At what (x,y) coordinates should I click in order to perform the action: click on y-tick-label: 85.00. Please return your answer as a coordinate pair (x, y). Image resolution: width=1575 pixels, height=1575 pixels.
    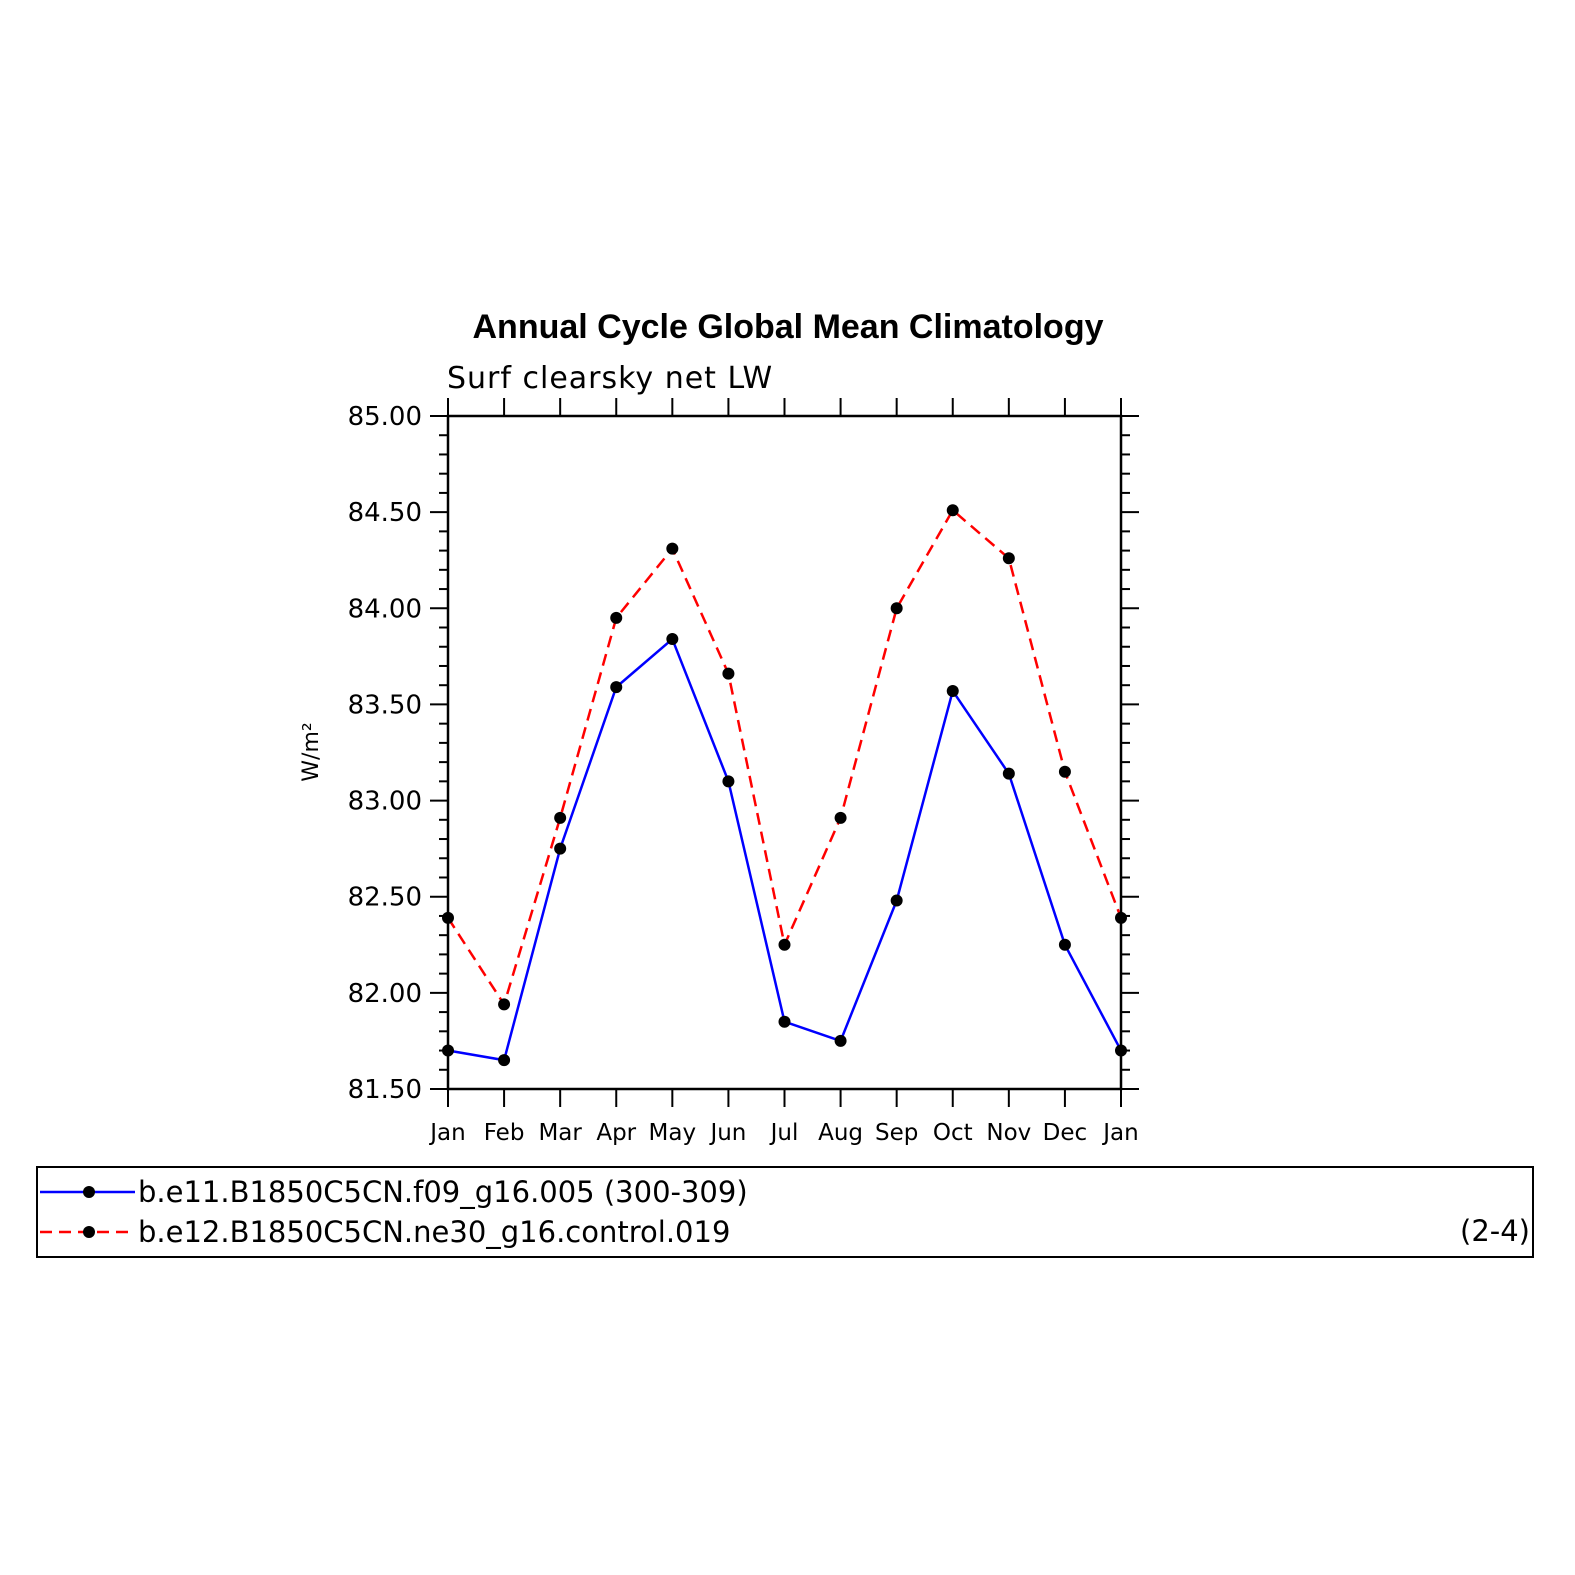
    Looking at the image, I should click on (385, 417).